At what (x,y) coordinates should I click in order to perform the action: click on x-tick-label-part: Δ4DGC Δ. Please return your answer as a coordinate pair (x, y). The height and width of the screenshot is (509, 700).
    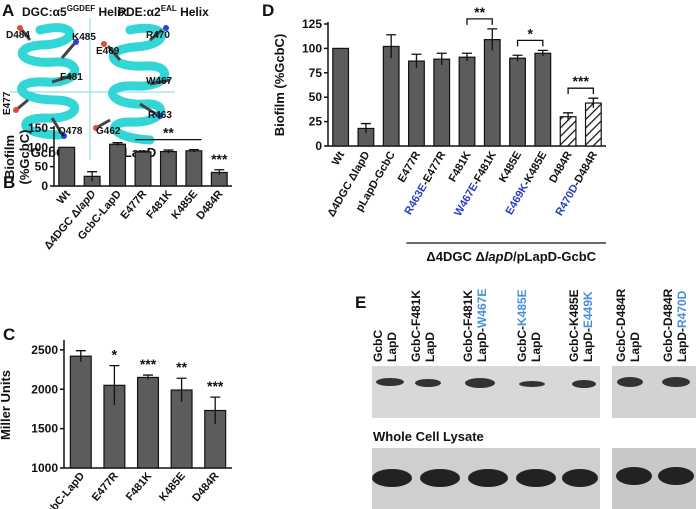
    Looking at the image, I should click on (62, 229).